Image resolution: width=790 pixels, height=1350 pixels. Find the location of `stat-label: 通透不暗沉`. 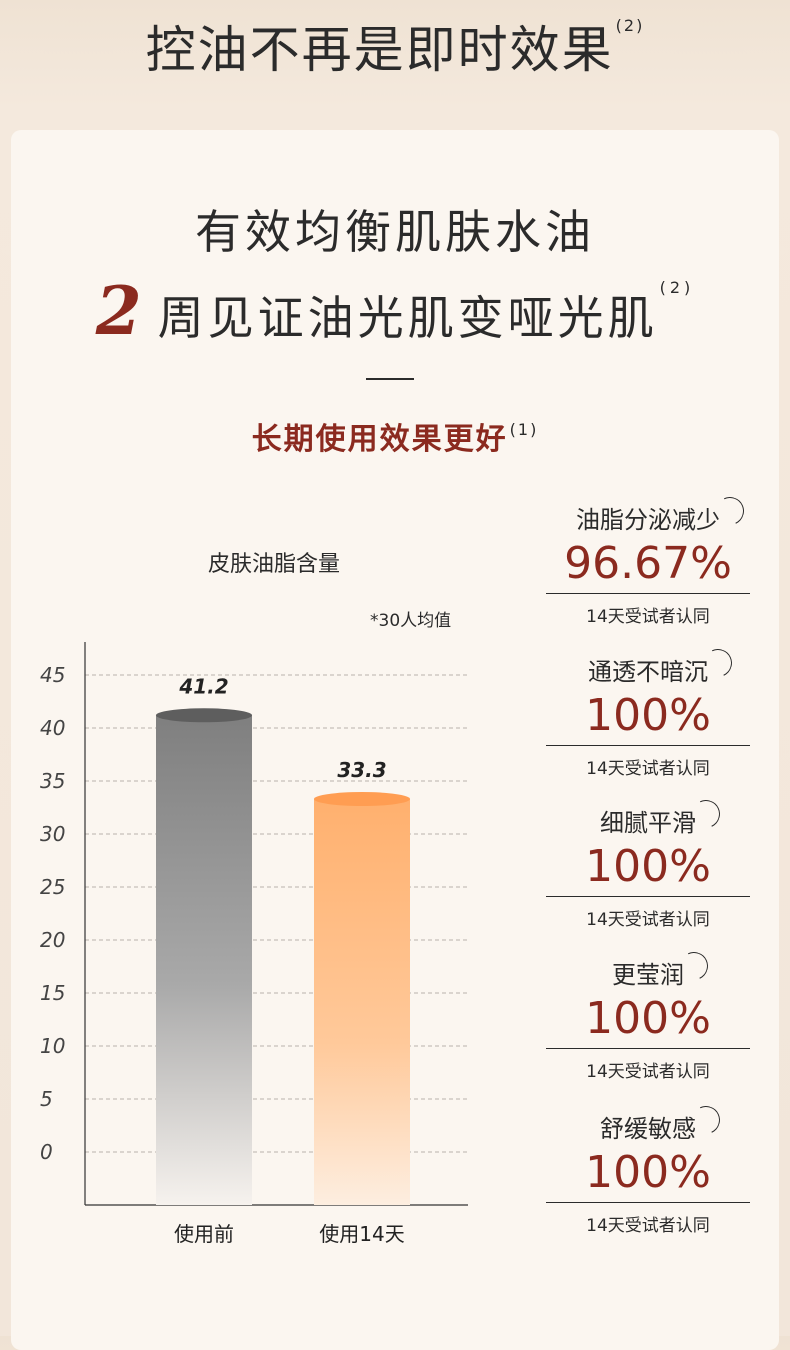

stat-label: 通透不暗沉 is located at coordinates (662, 667).